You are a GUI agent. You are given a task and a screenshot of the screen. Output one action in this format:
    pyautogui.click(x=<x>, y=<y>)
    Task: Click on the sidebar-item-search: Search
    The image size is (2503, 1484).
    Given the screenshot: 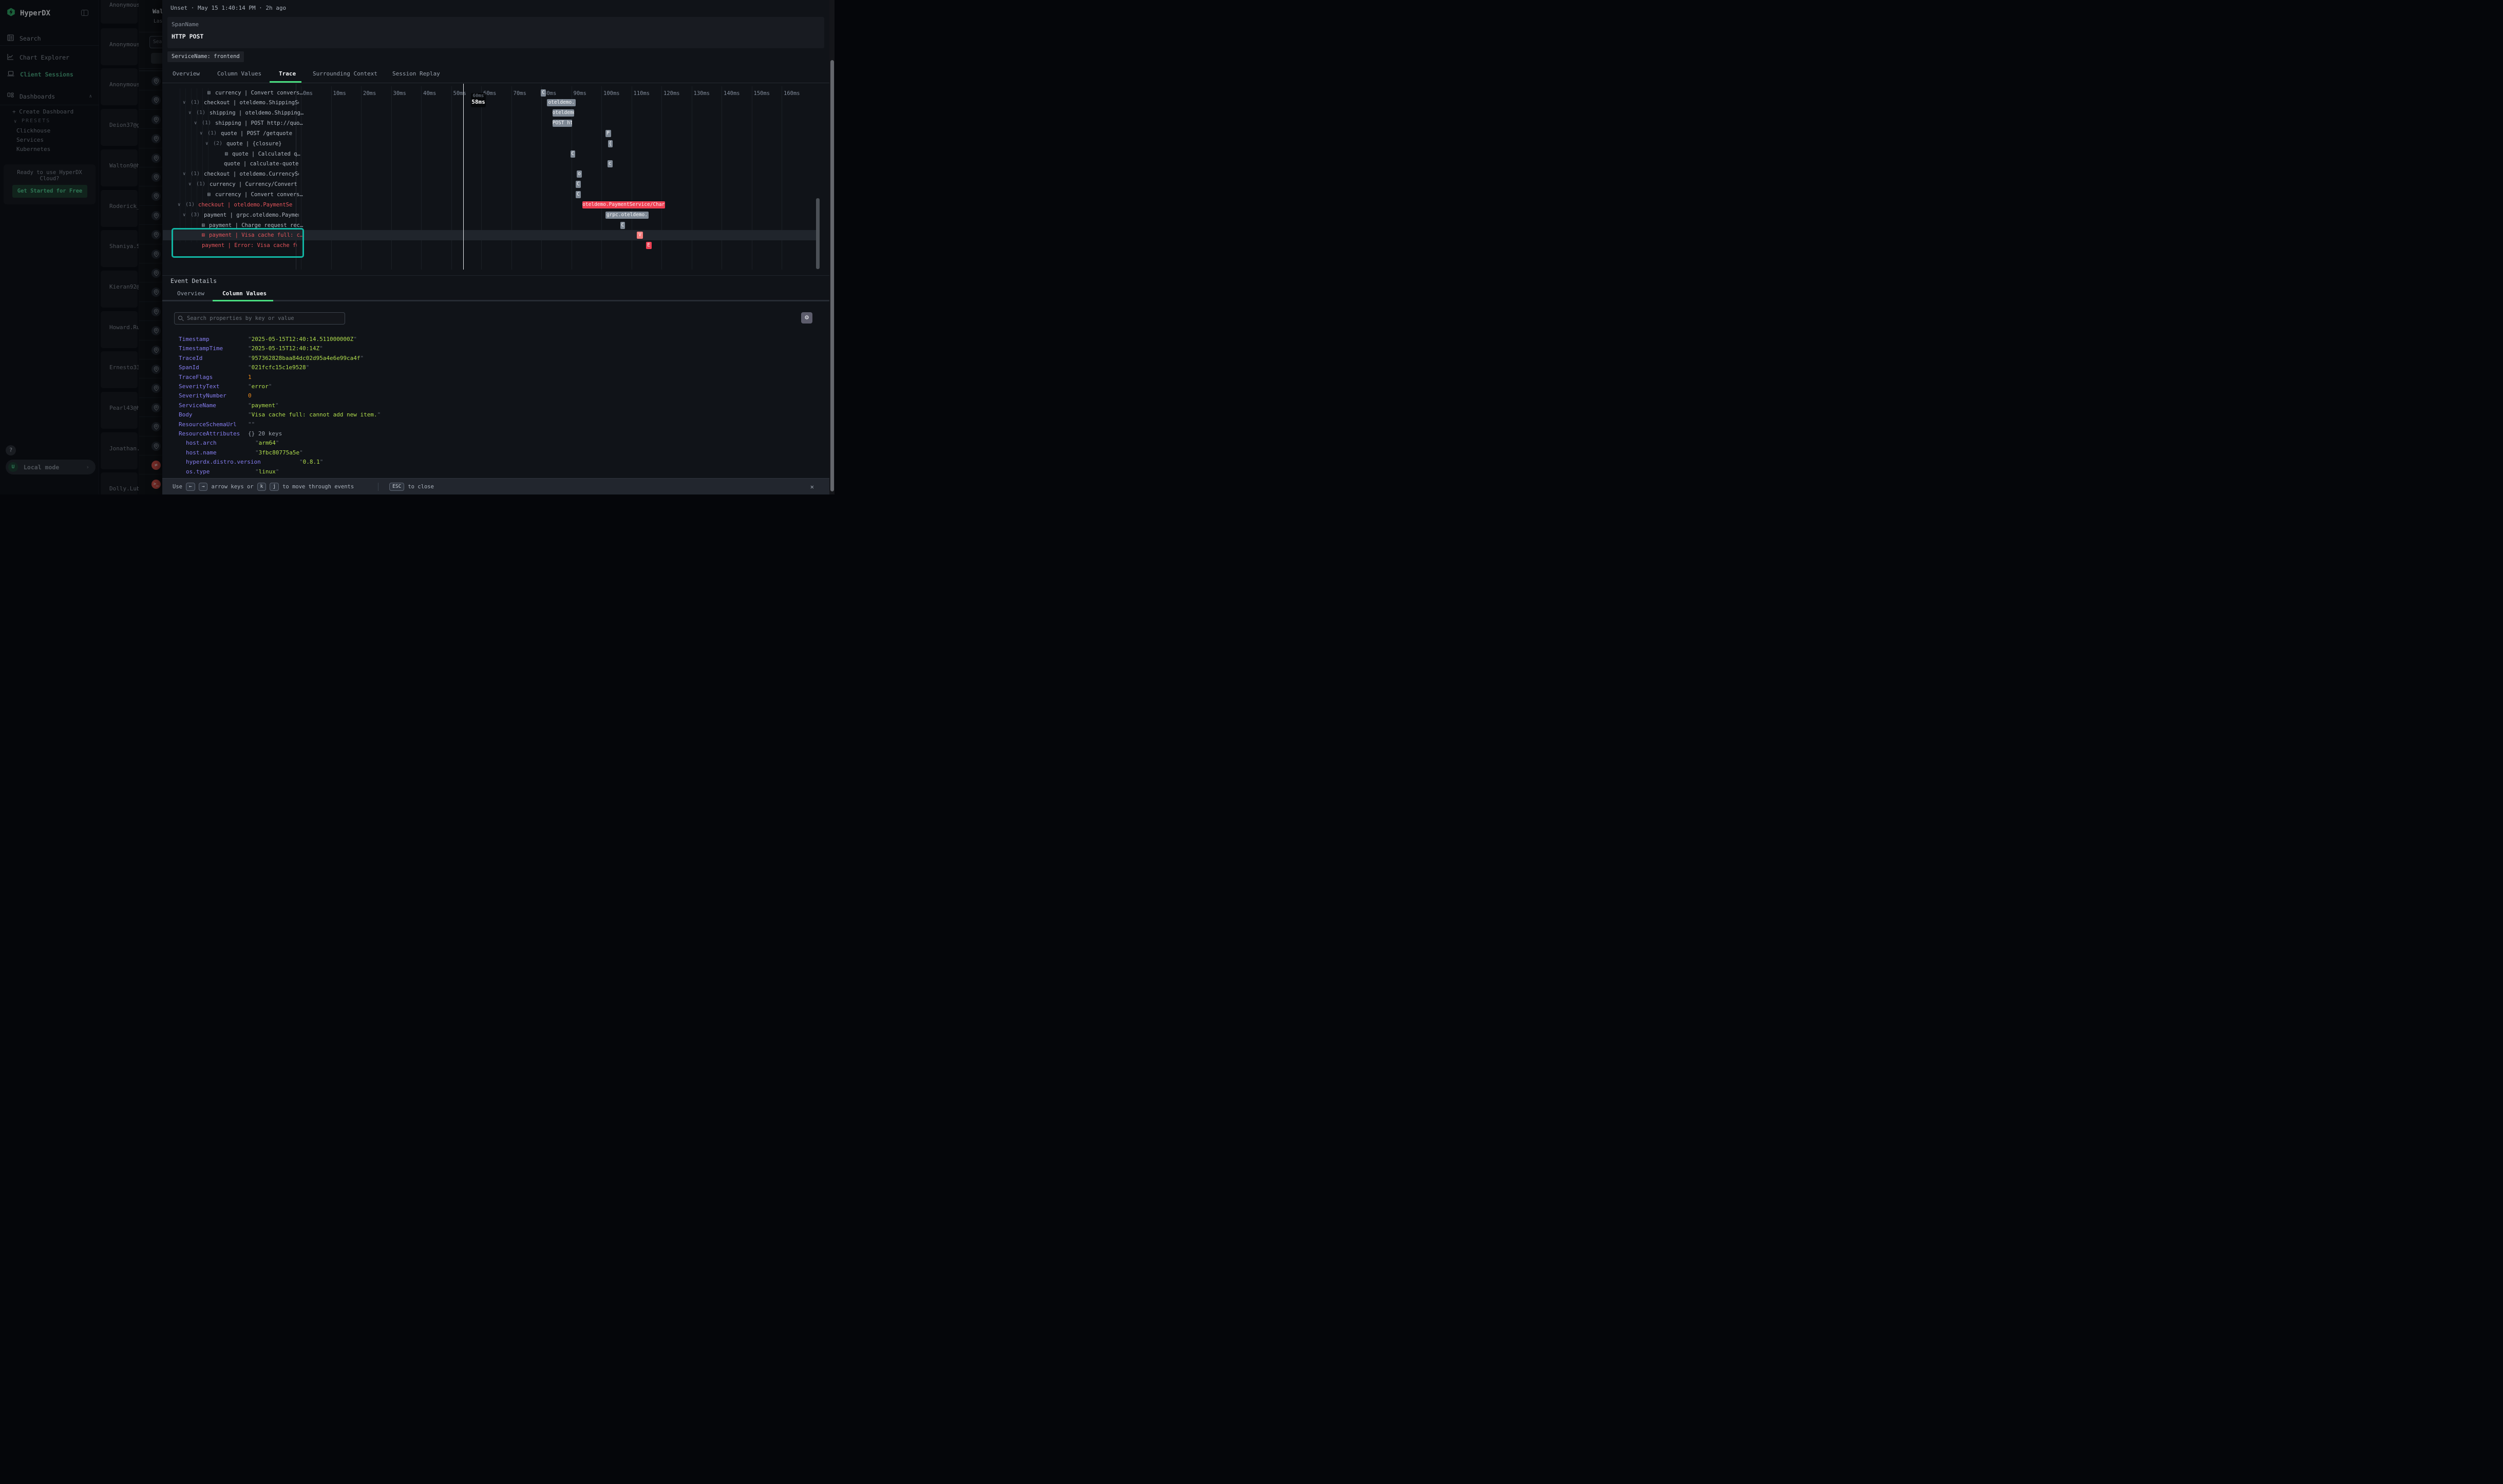 What is the action you would take?
    pyautogui.click(x=49, y=38)
    